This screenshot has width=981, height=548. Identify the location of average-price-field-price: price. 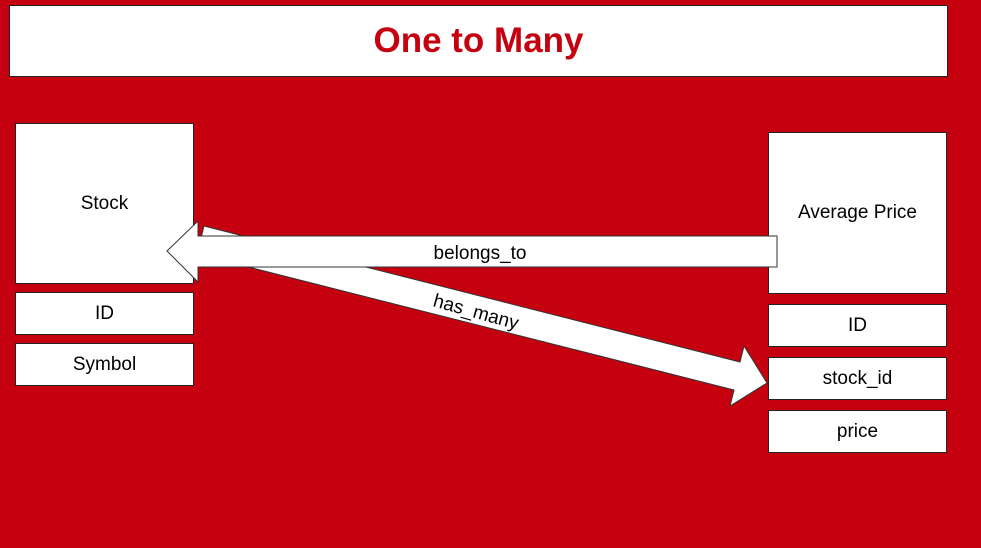
(857, 431).